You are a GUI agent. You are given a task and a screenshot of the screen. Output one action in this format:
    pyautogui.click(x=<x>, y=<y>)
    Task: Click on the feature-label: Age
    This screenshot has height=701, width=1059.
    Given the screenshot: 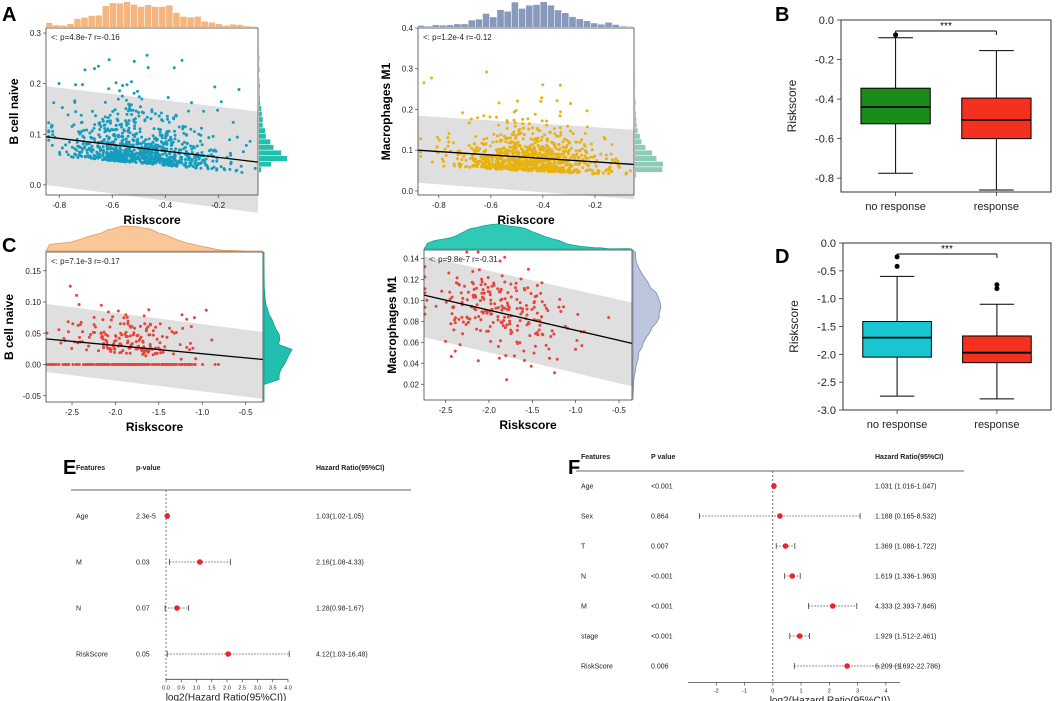 What is the action you would take?
    pyautogui.click(x=82, y=517)
    